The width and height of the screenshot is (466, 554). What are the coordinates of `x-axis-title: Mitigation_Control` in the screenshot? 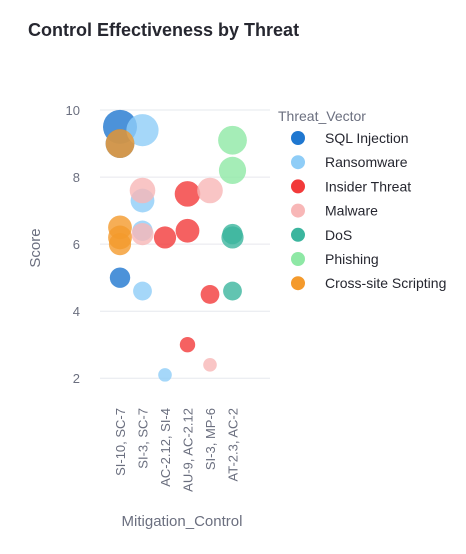 It's located at (182, 521).